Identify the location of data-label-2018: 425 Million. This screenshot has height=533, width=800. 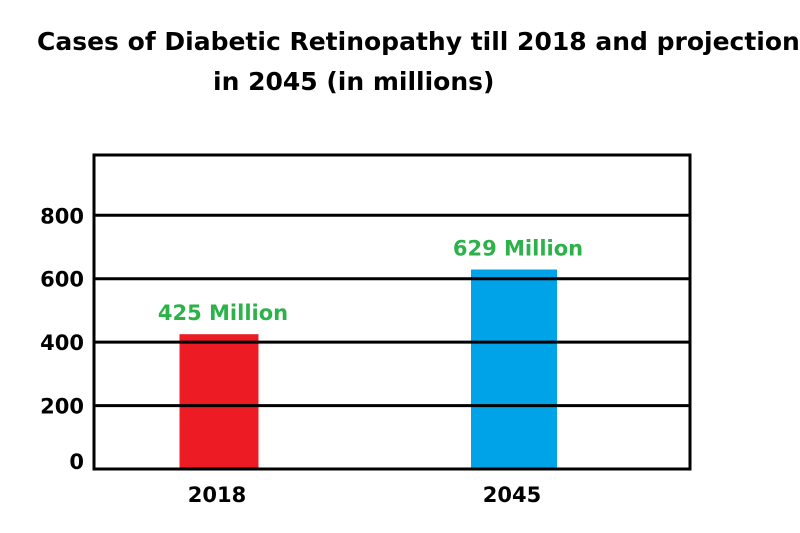
(223, 313).